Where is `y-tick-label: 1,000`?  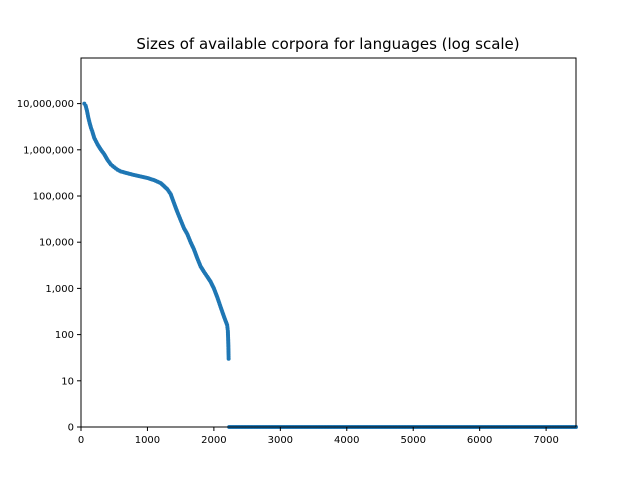
y-tick-label: 1,000 is located at coordinates (59, 289).